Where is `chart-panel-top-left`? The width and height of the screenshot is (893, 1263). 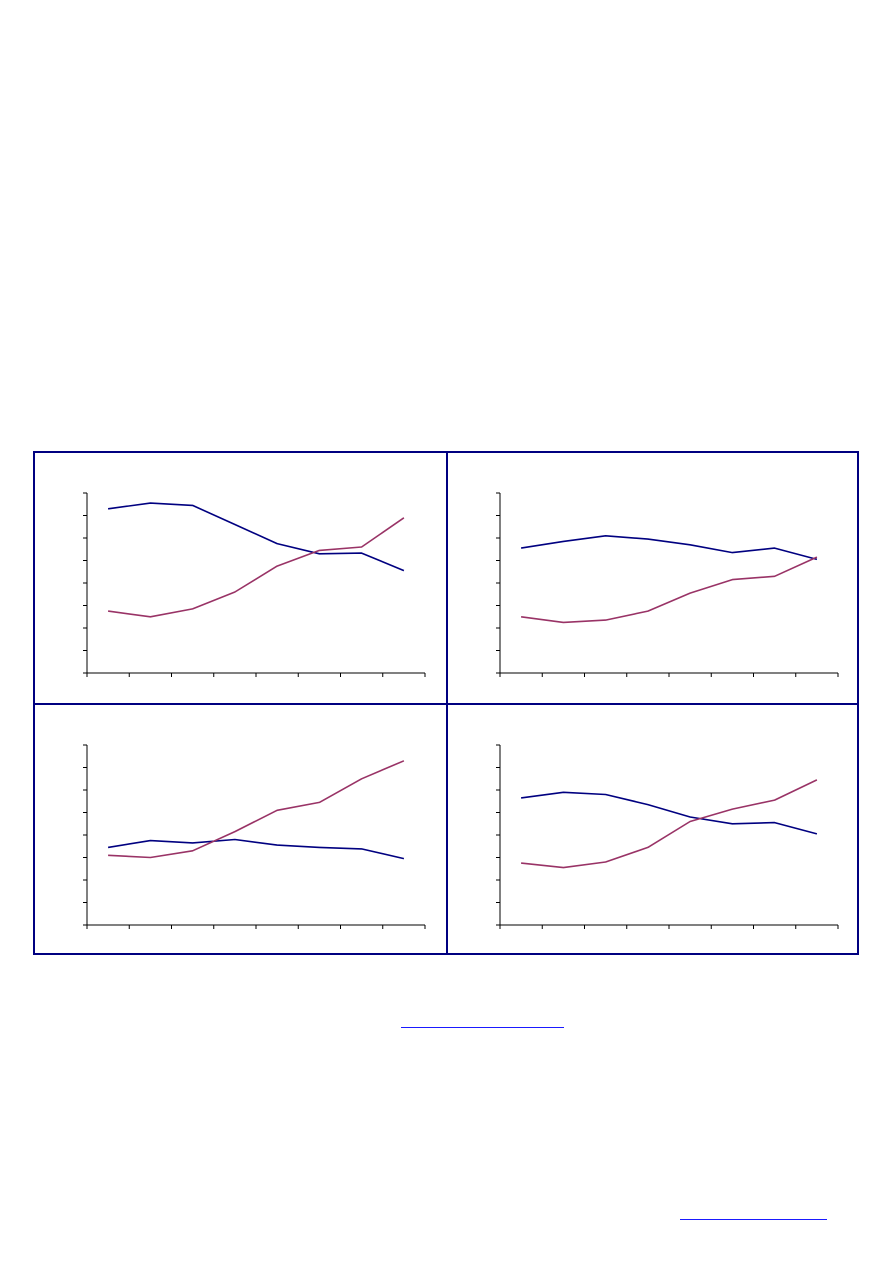
chart-panel-top-left is located at coordinates (254, 584).